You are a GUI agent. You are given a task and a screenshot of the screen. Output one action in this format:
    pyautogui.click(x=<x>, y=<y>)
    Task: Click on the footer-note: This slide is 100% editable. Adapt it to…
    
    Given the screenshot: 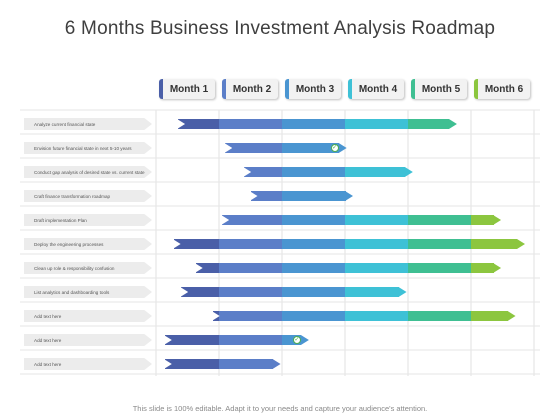 What is the action you would take?
    pyautogui.click(x=280, y=408)
    